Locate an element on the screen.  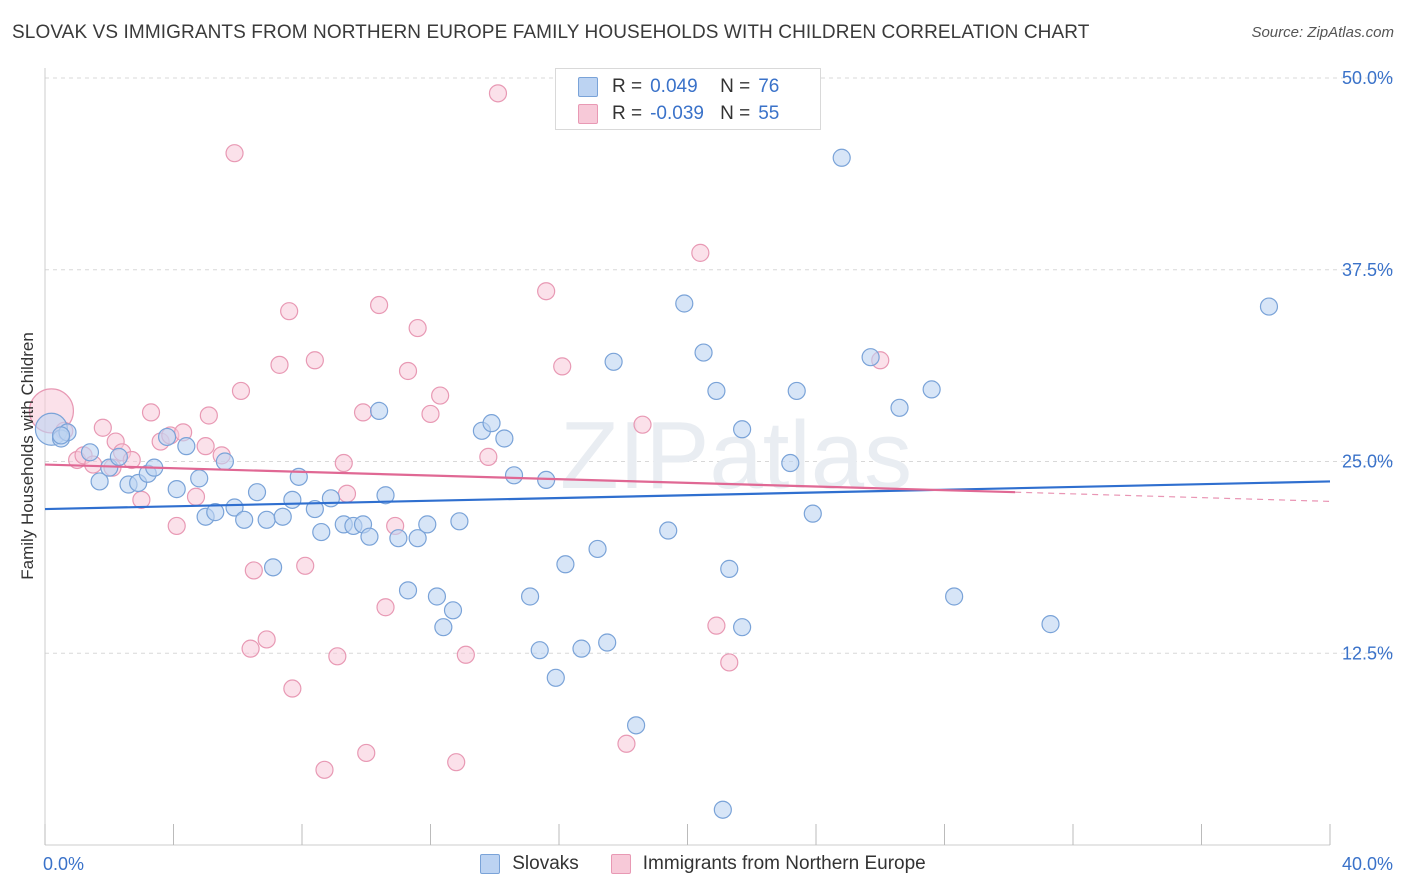
trendline-immigrants-extension is located at coordinates (1173, 496).